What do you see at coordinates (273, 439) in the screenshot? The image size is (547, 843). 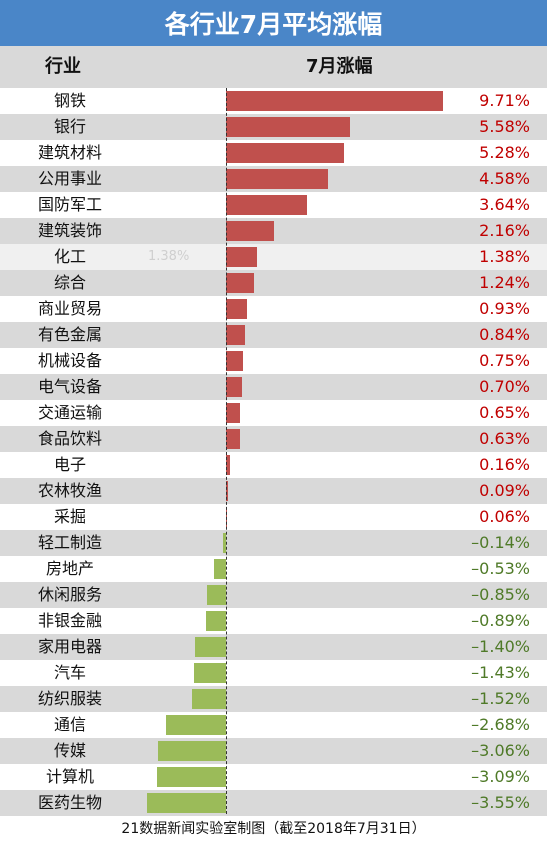 I see `bar-row: 食品饮料 0.63%` at bounding box center [273, 439].